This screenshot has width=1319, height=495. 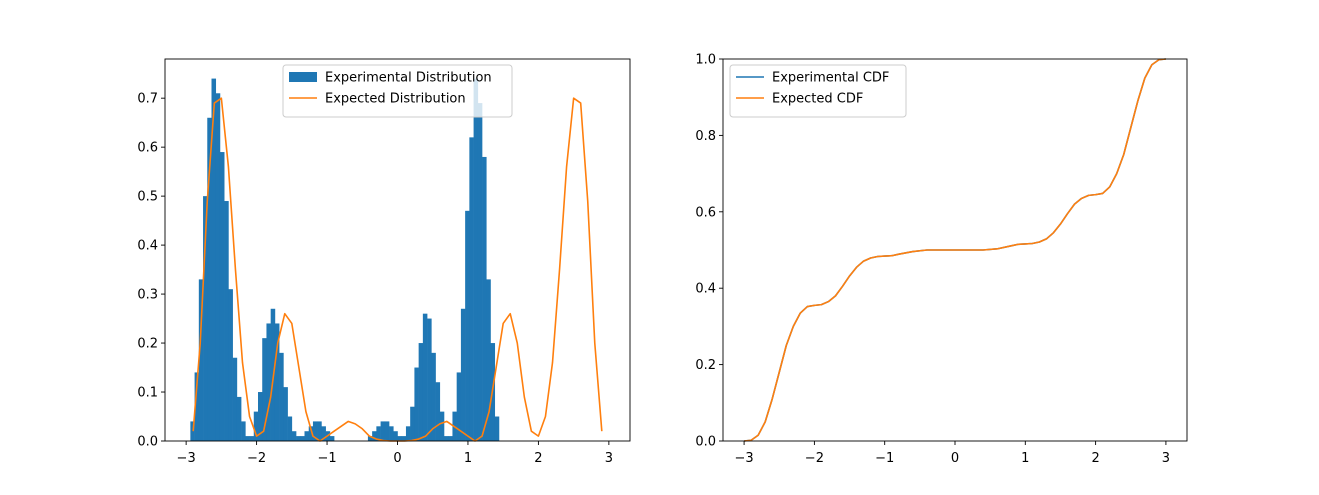 What do you see at coordinates (830, 78) in the screenshot?
I see `legend-label: Experimental CDF` at bounding box center [830, 78].